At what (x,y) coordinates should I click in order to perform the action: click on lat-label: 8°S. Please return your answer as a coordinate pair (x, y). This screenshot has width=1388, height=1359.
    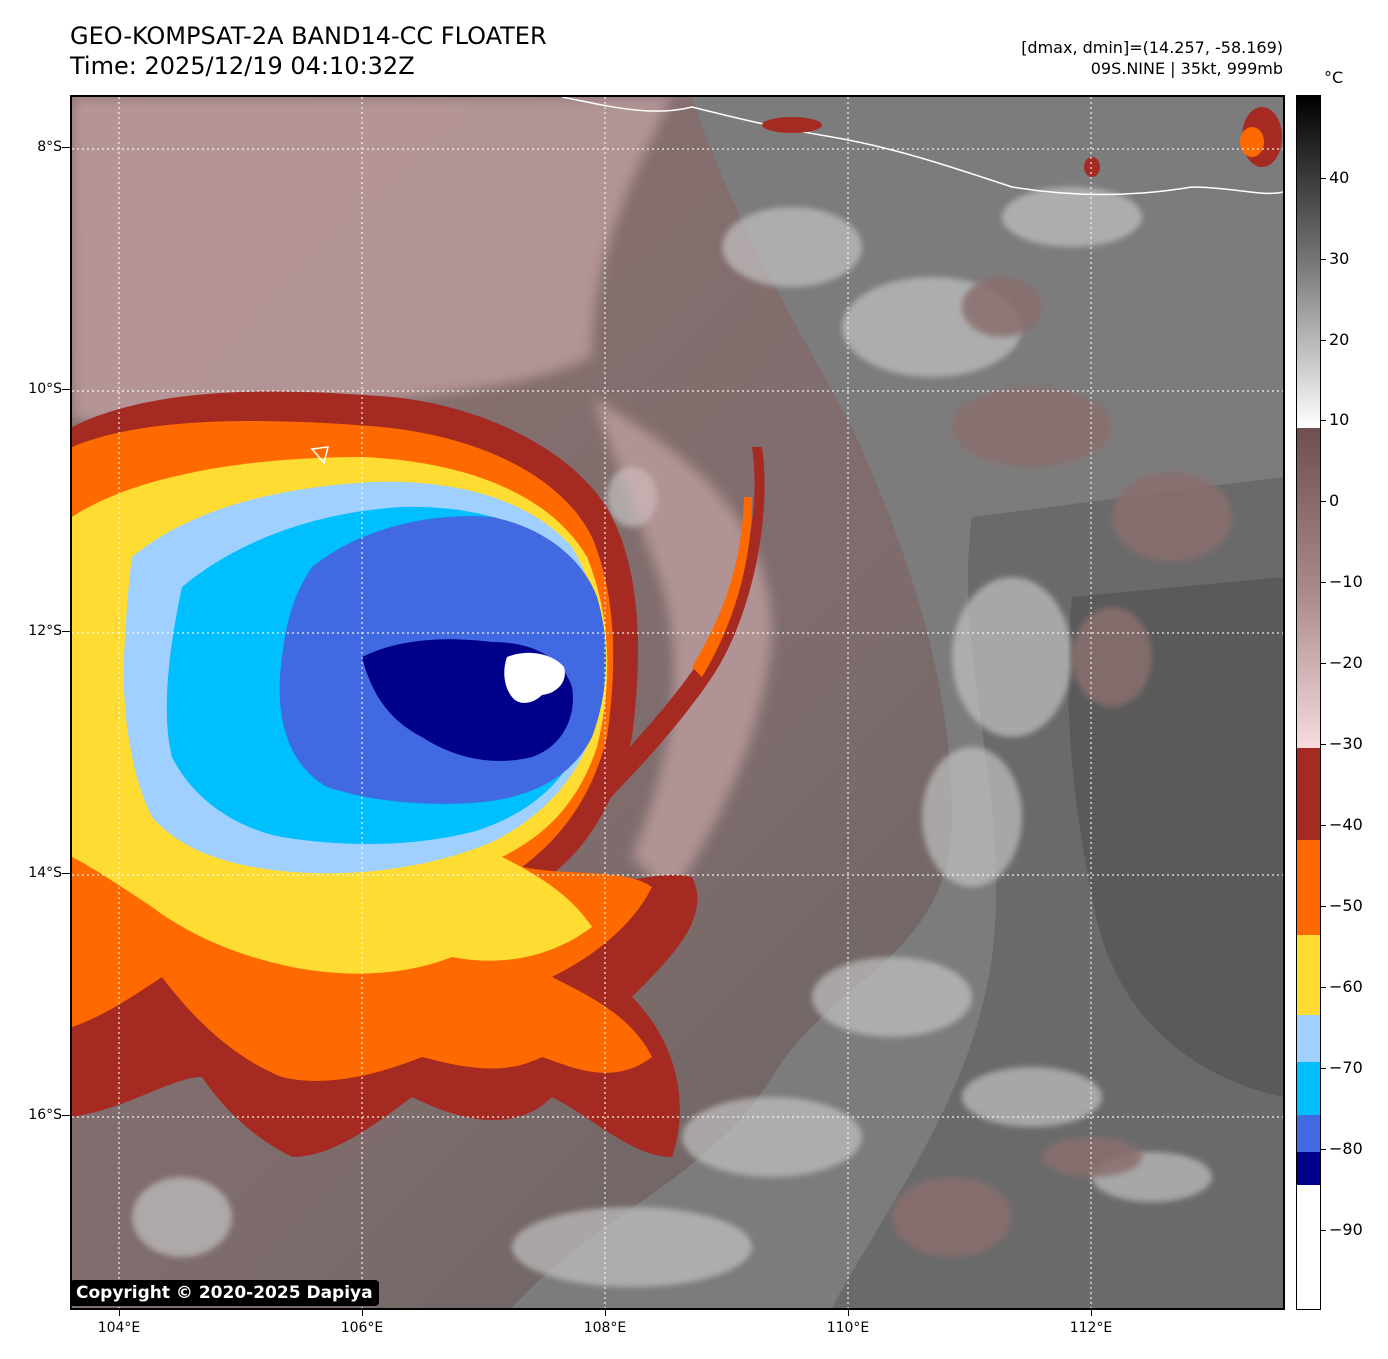
    Looking at the image, I should click on (49, 147).